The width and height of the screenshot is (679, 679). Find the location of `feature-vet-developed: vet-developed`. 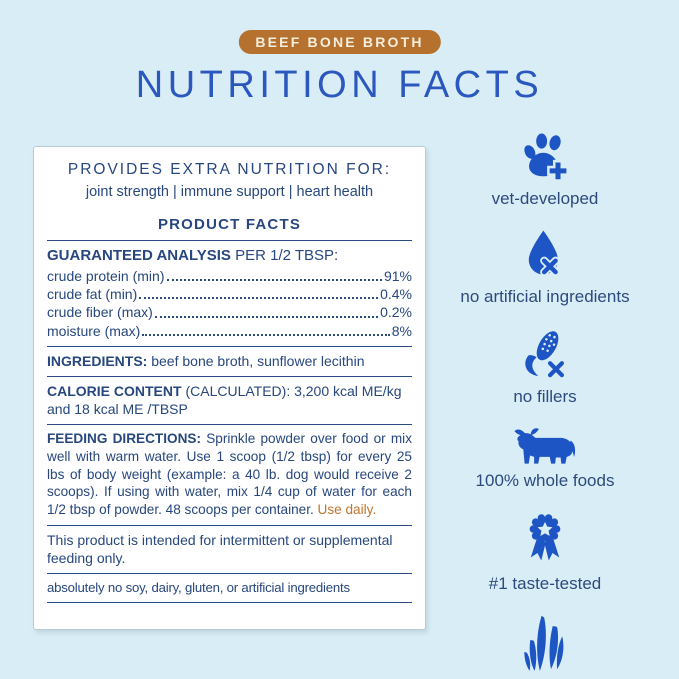

feature-vet-developed: vet-developed is located at coordinates (545, 170).